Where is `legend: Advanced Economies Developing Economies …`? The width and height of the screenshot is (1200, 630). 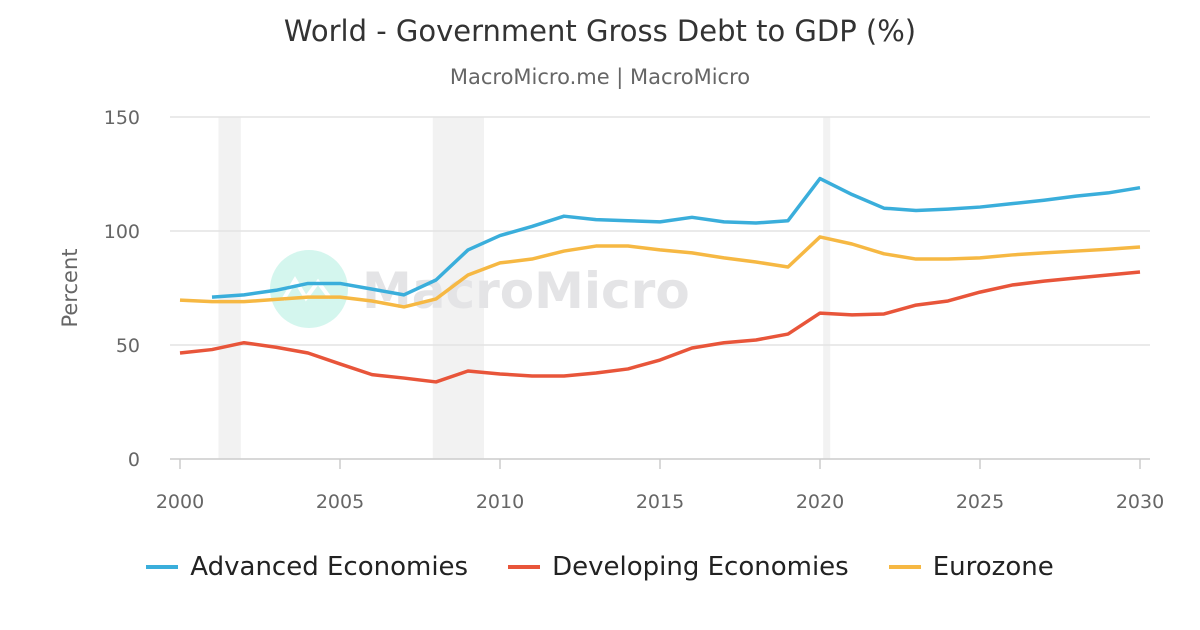 legend: Advanced Economies Developing Economies … is located at coordinates (600, 567).